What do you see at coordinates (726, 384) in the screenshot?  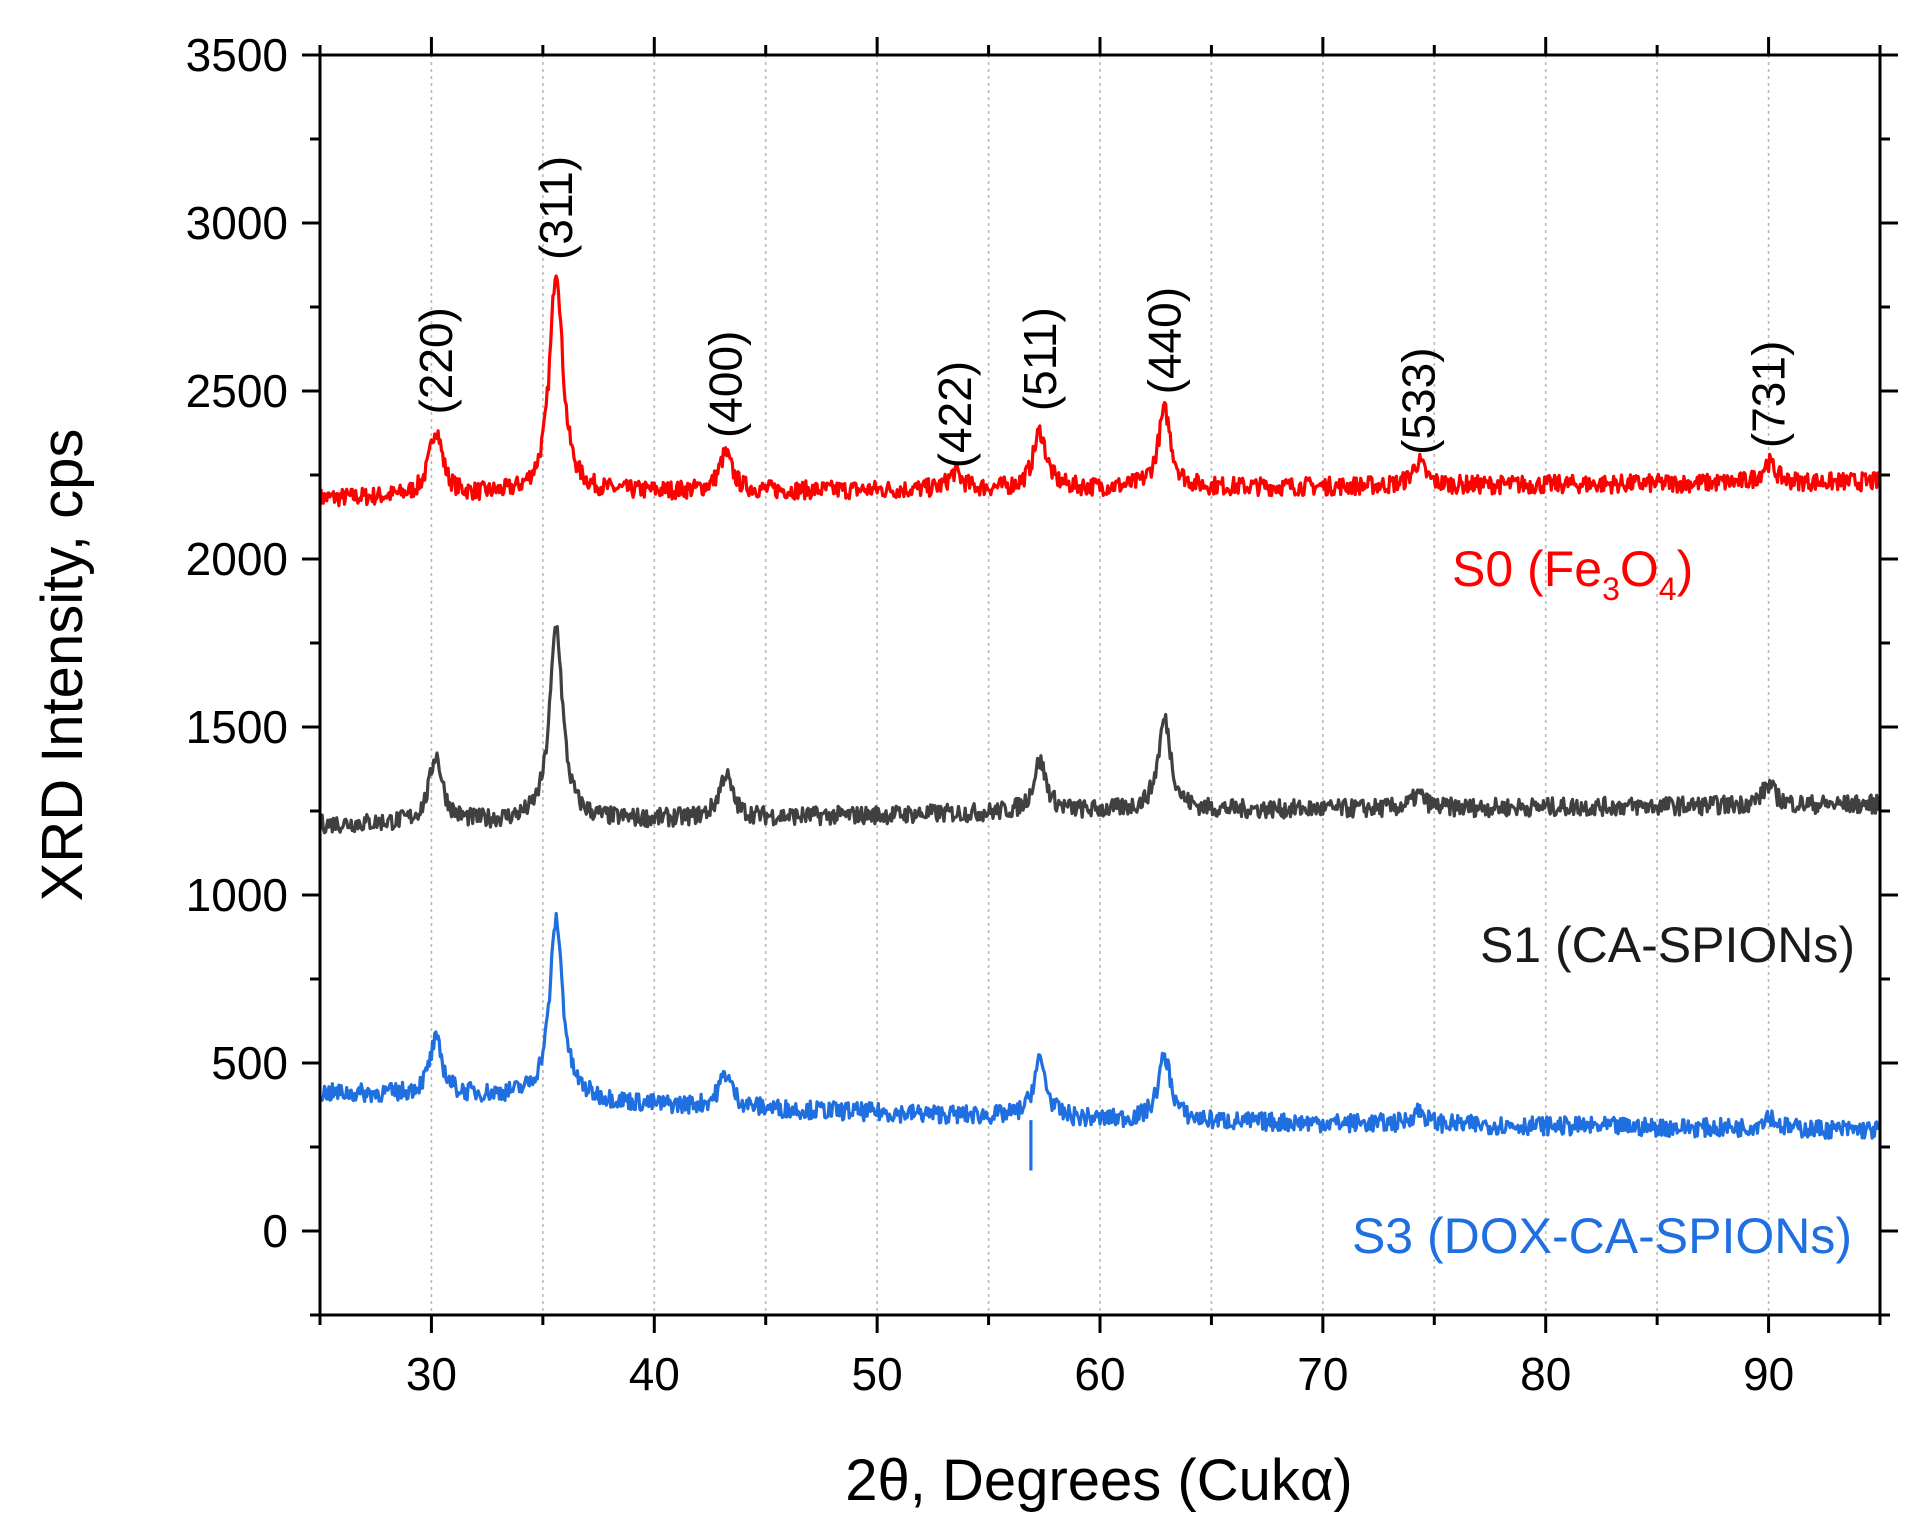 I see `peak-label: (400)` at bounding box center [726, 384].